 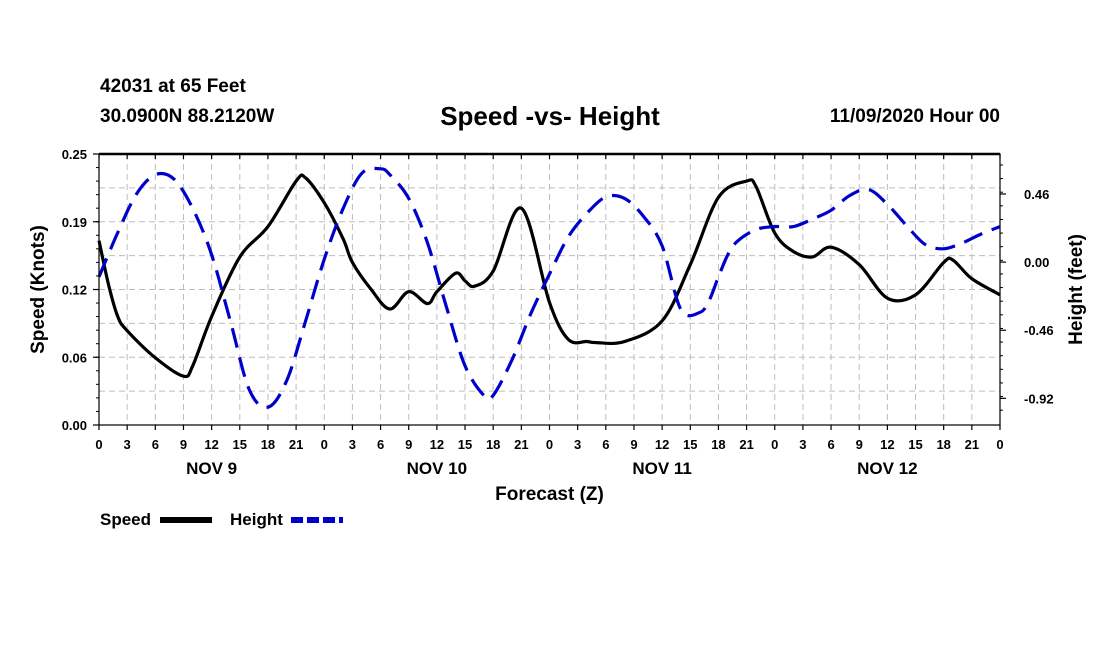 I want to click on coordinates-label: 30.0900N 88.2120W, so click(x=187, y=116).